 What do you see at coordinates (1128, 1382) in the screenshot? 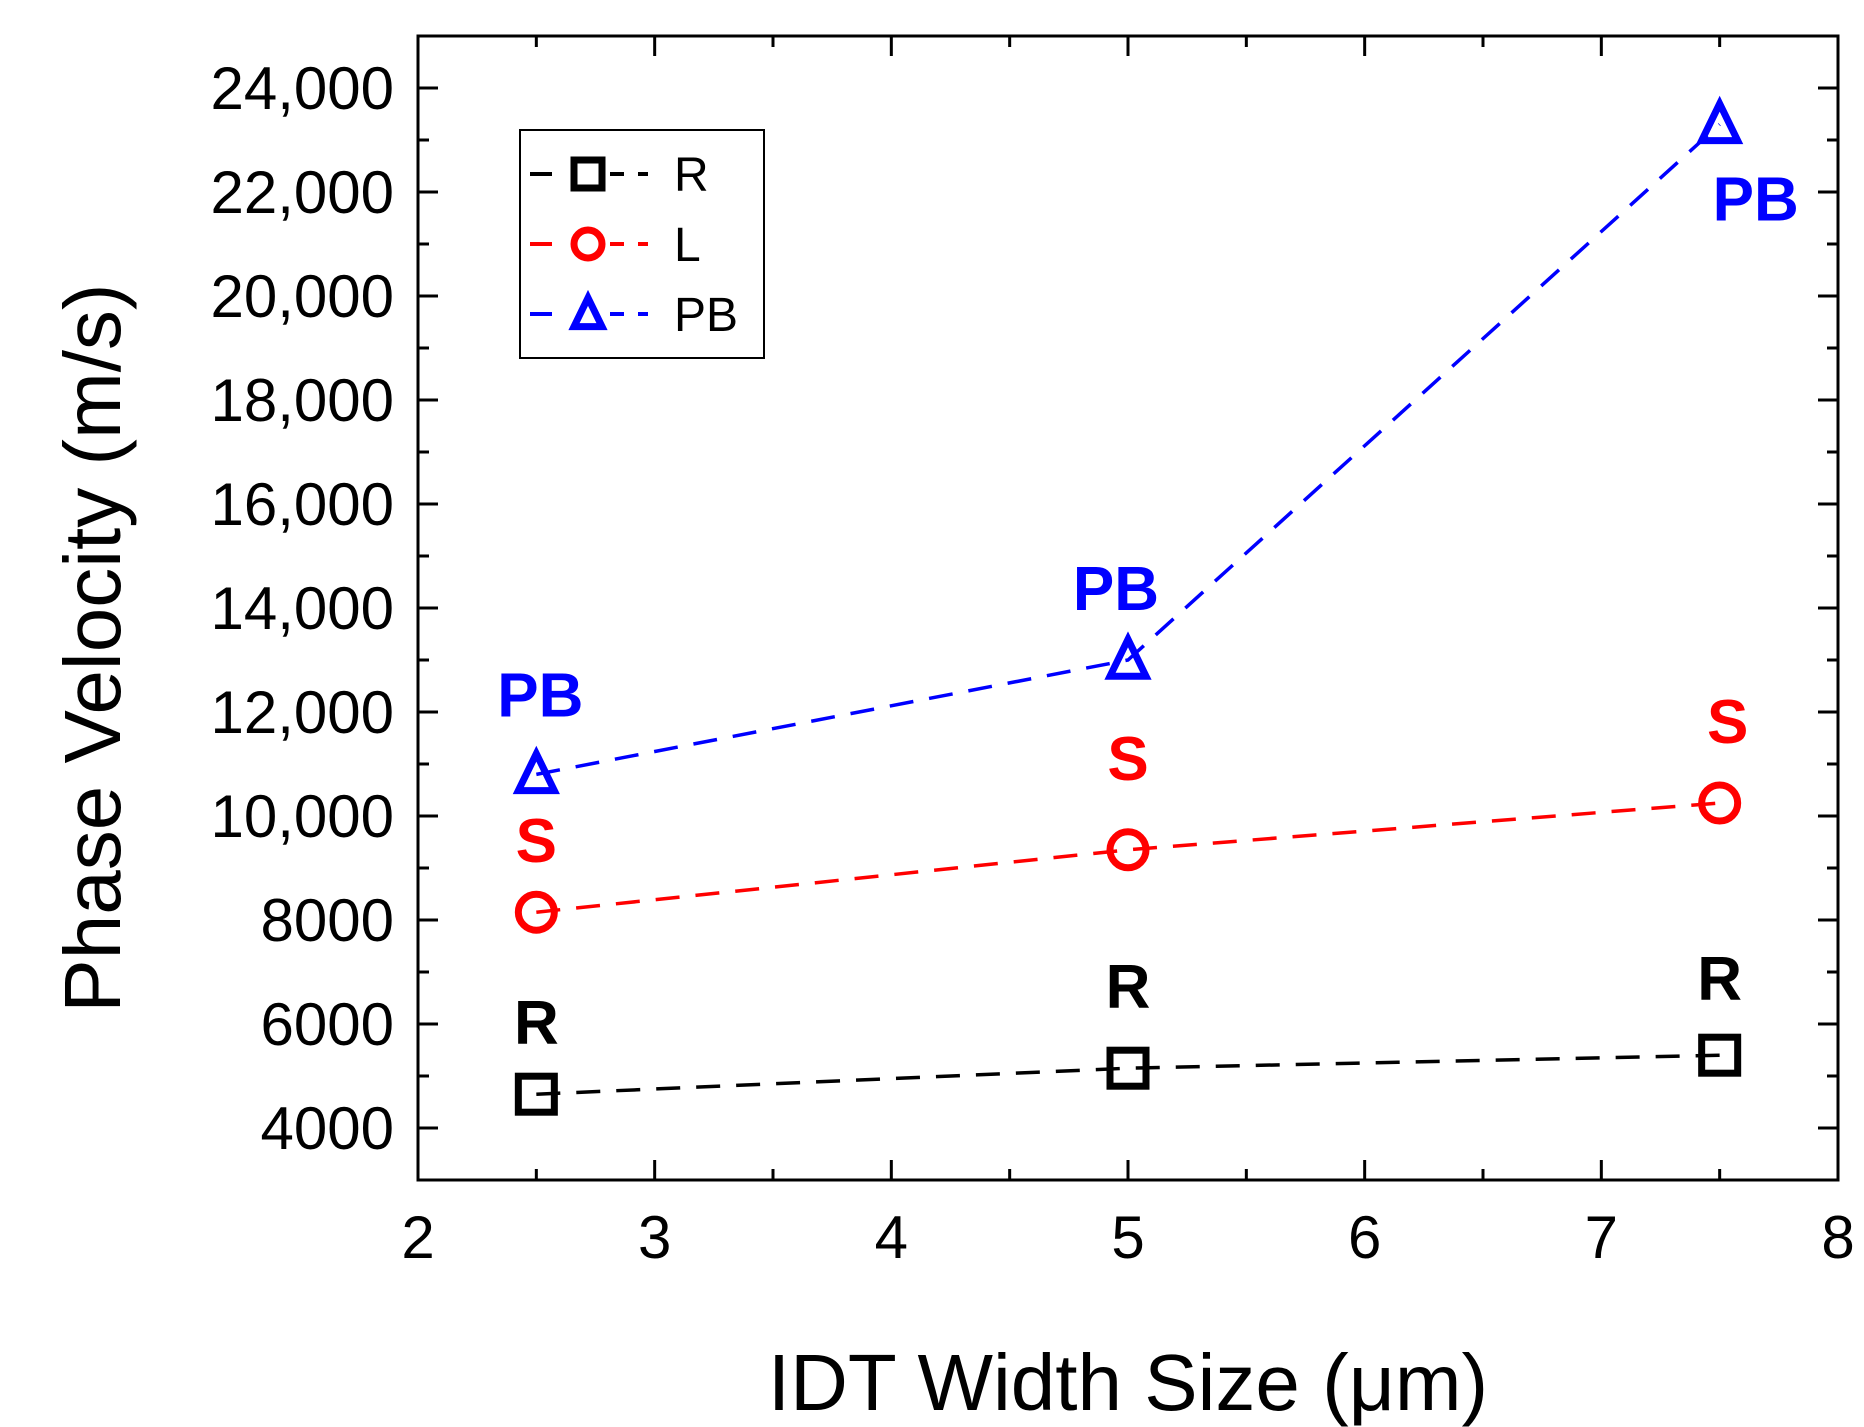
I see `x-axis-title: IDT Width Size (μm)` at bounding box center [1128, 1382].